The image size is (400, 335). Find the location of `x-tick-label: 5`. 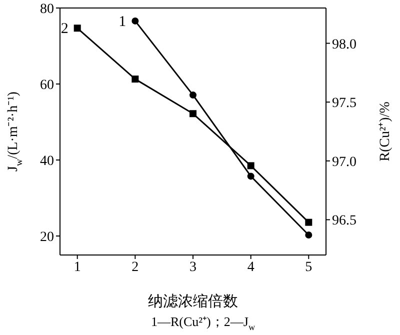

x-tick-label: 5 is located at coordinates (308, 267).